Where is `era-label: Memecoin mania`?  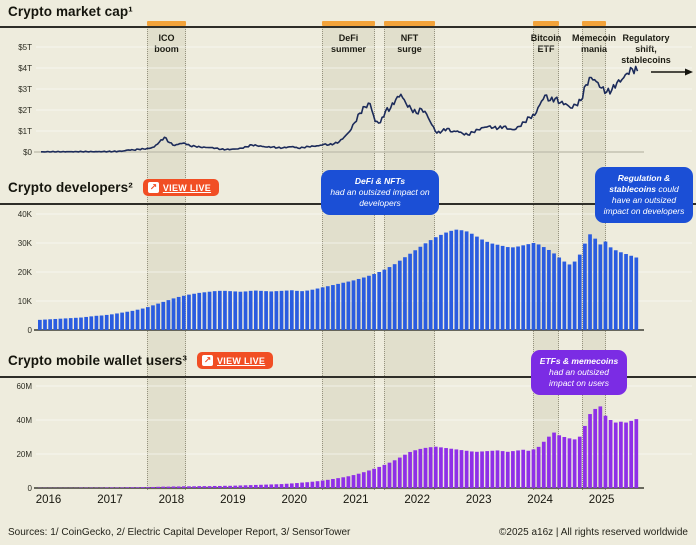
era-label: Memecoin mania is located at coordinates (593, 43).